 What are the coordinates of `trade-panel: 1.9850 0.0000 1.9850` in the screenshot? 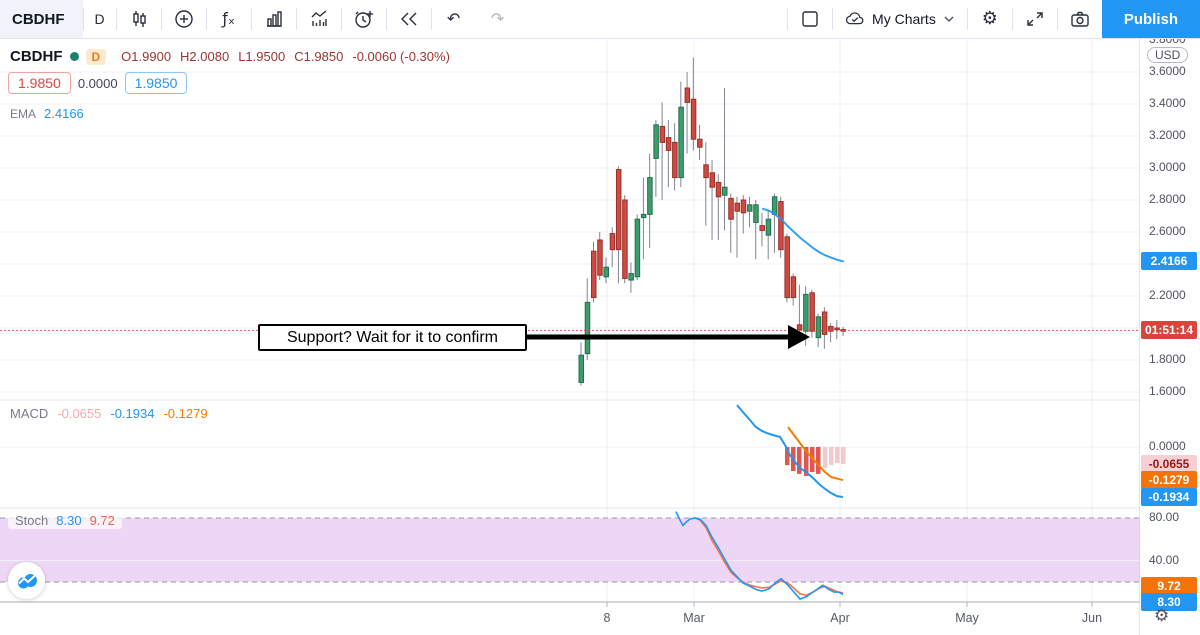 It's located at (98, 83).